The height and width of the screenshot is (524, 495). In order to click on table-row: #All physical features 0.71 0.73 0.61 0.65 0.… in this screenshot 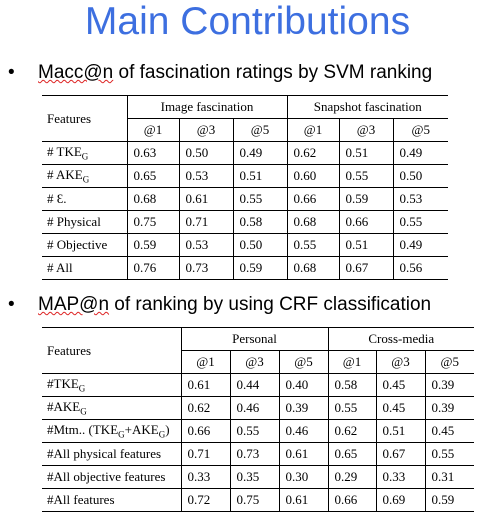, I will do `click(258, 454)`.